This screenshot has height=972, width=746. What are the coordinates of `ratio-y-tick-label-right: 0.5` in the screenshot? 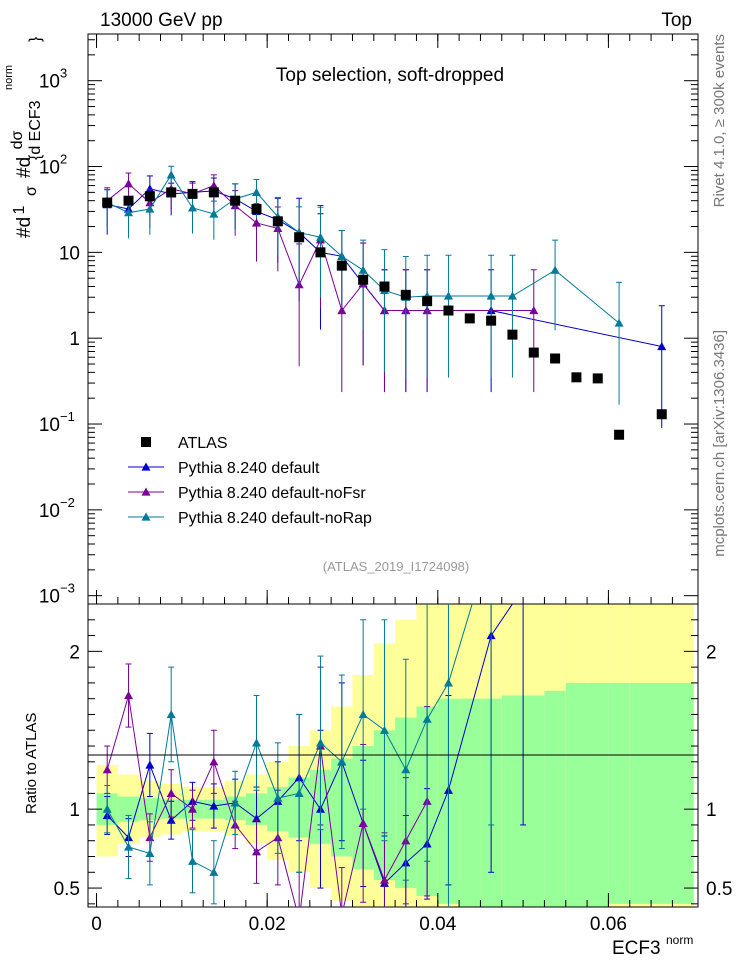 It's located at (719, 889).